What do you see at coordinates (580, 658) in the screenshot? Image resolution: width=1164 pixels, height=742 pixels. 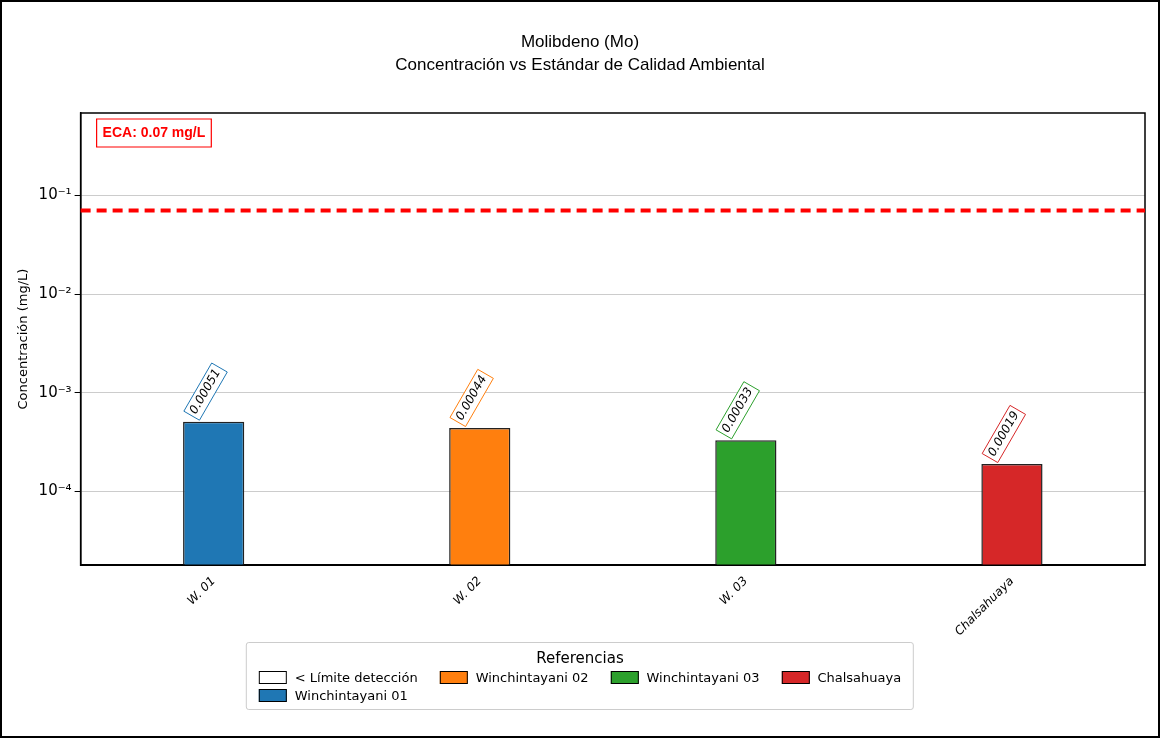 I see `legend-title: Referencias` at bounding box center [580, 658].